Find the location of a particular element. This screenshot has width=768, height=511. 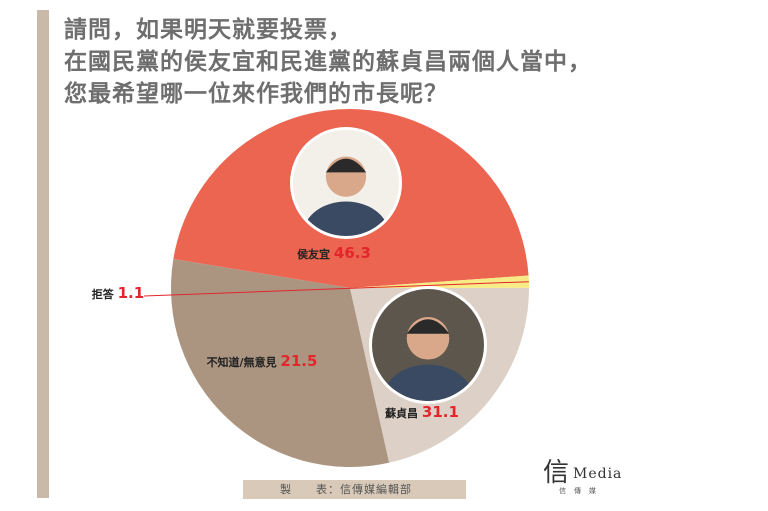

credit-text: 製 表：信傳媒編輯部 is located at coordinates (346, 489).